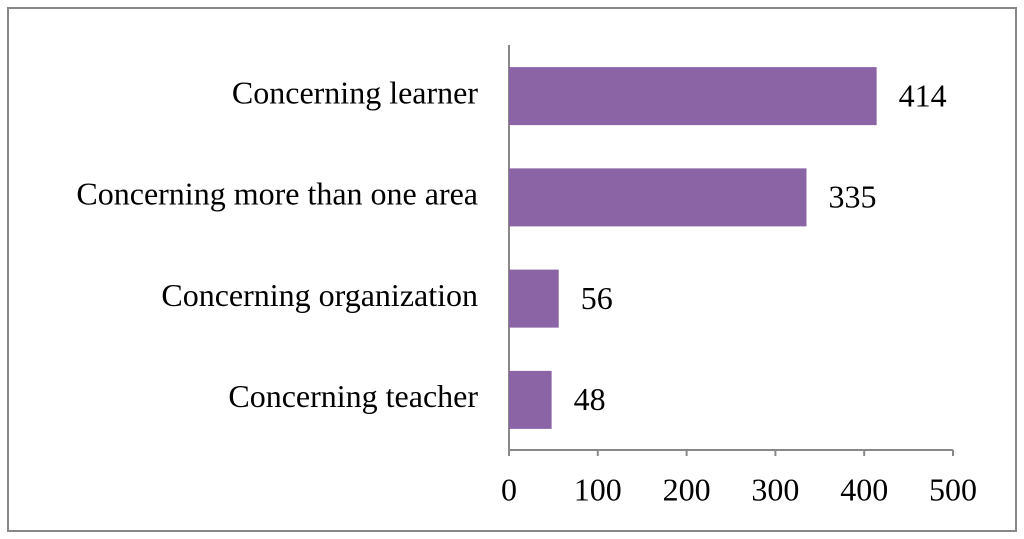 This screenshot has height=539, width=1024. What do you see at coordinates (597, 298) in the screenshot?
I see `value-label: 56` at bounding box center [597, 298].